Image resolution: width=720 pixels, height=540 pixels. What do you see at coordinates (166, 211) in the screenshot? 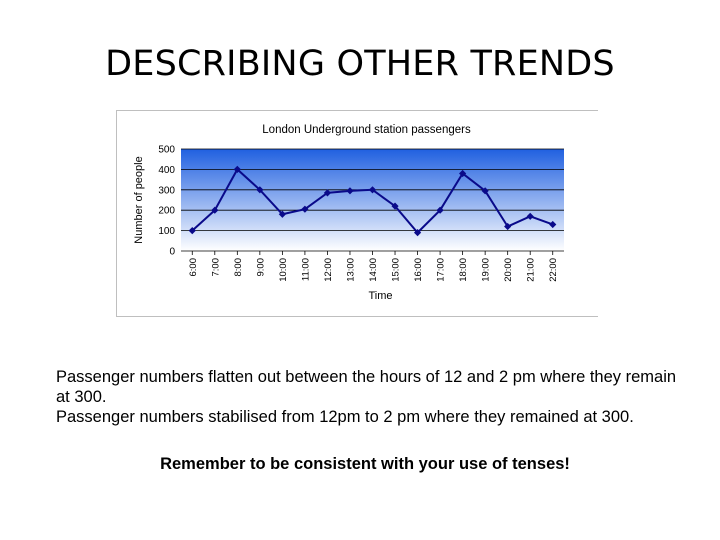
I see `y-tick-label: 200` at bounding box center [166, 211].